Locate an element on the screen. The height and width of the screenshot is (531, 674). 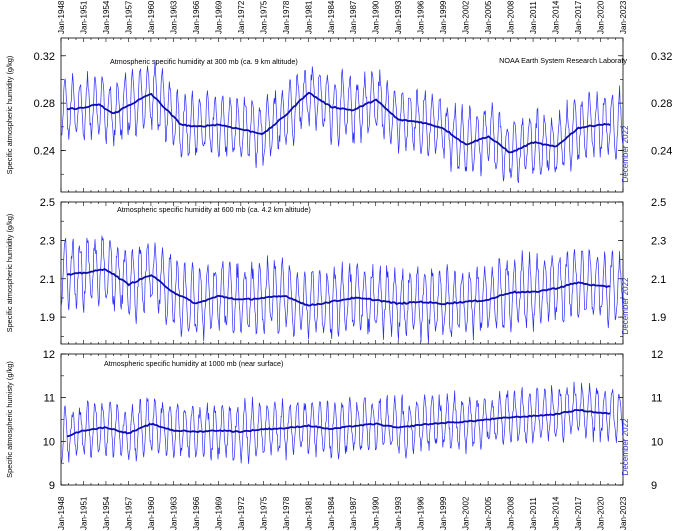
y-tick-label-right: 0.24 is located at coordinates (661, 152).